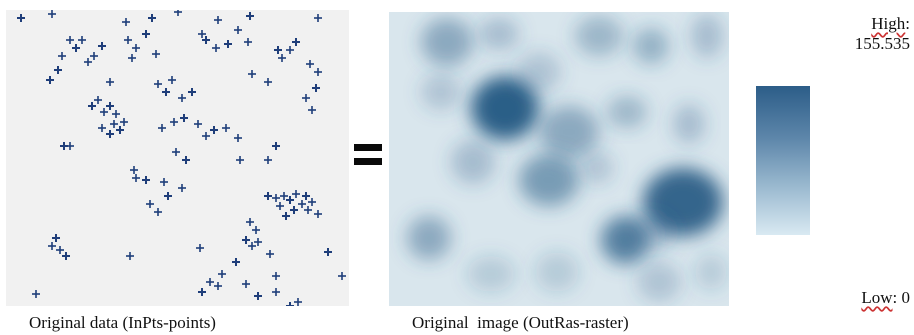 This screenshot has height=335, width=914. I want to click on legend-low-value: 0, so click(906, 297).